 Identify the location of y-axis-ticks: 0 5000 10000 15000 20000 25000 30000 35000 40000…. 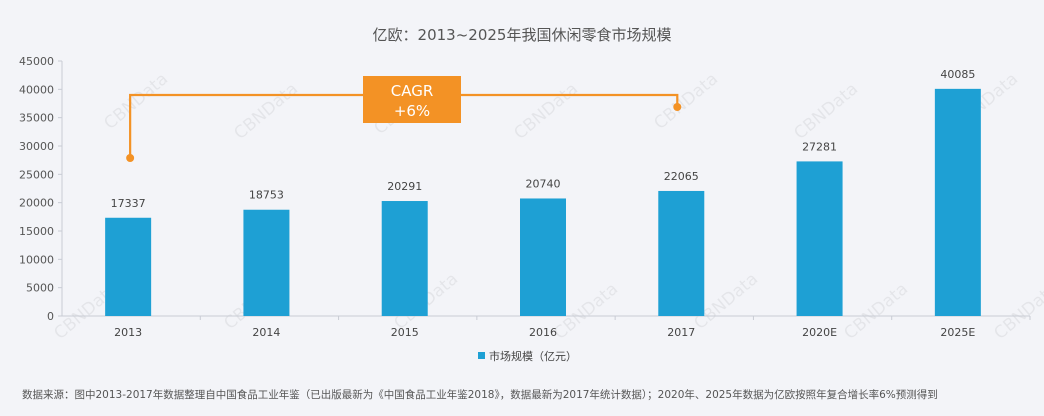
(40, 189).